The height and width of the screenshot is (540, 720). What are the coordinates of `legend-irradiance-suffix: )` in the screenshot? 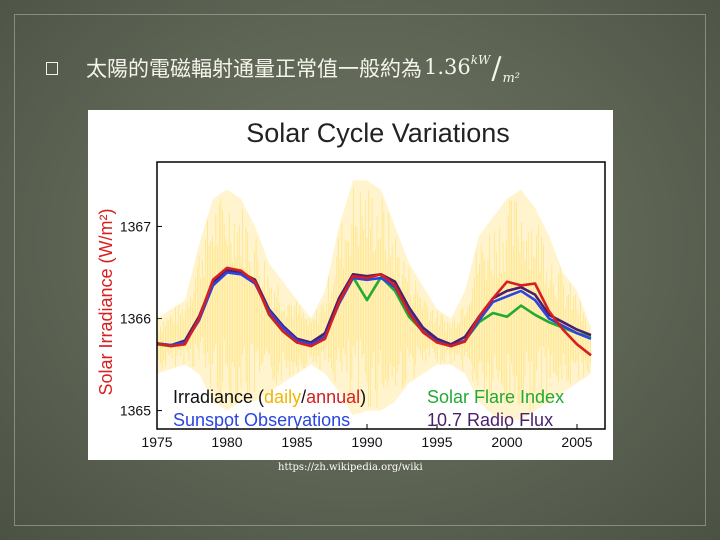 It's located at (363, 397).